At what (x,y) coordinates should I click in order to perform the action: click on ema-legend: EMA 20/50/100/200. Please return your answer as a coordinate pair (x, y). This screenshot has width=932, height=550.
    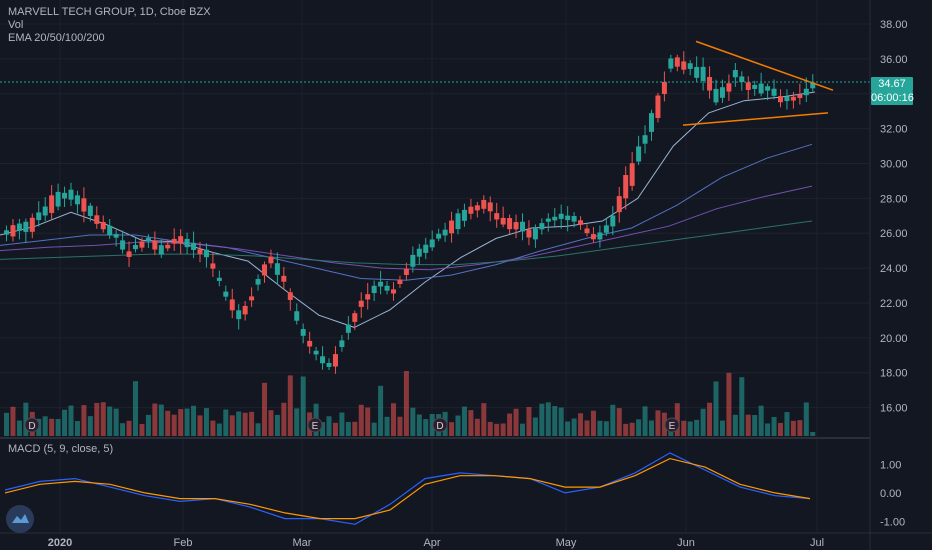
    Looking at the image, I should click on (56, 38).